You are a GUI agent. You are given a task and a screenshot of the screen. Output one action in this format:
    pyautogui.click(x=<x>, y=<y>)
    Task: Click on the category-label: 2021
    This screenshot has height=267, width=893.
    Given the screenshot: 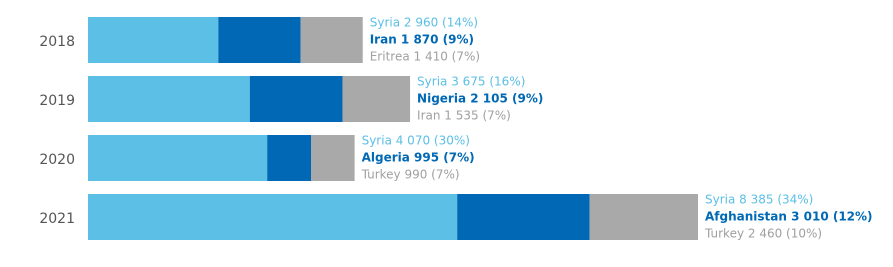 What is the action you would take?
    pyautogui.click(x=57, y=219)
    